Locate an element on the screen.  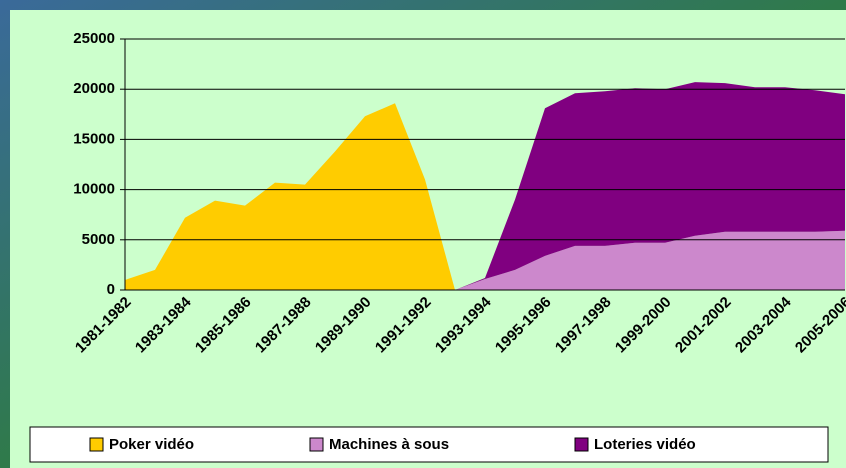
y-tick-label: 25000 is located at coordinates (94, 38).